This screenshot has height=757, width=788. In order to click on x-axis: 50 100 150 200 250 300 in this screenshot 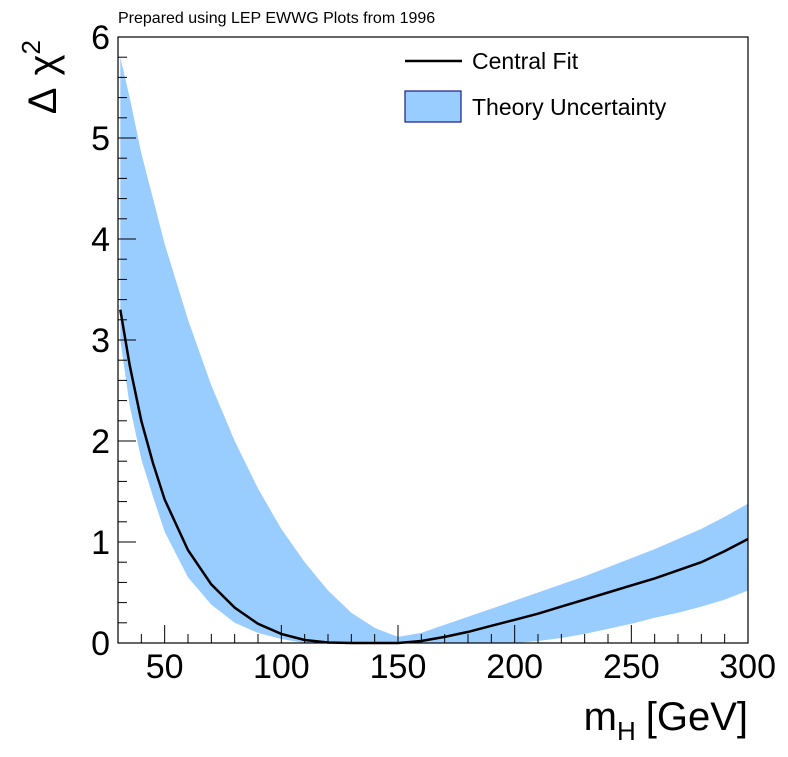, I will do `click(446, 655)`.